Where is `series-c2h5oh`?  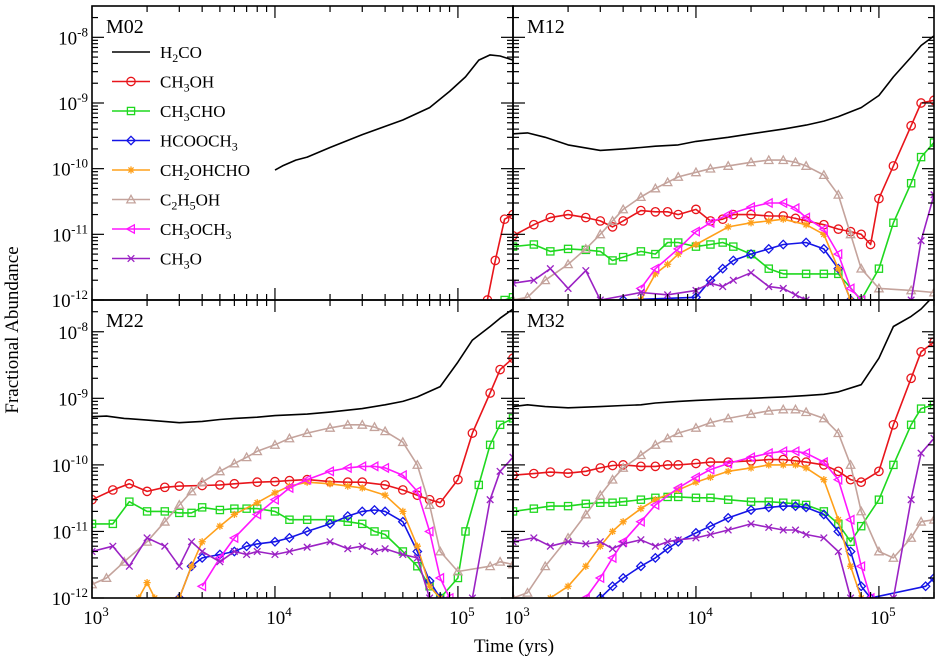 series-c2h5oh is located at coordinates (723, 500).